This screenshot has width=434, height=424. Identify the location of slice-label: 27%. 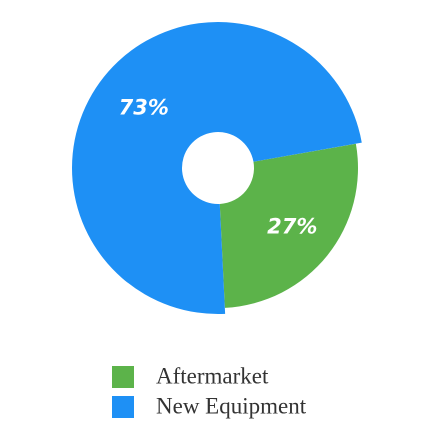
(292, 226).